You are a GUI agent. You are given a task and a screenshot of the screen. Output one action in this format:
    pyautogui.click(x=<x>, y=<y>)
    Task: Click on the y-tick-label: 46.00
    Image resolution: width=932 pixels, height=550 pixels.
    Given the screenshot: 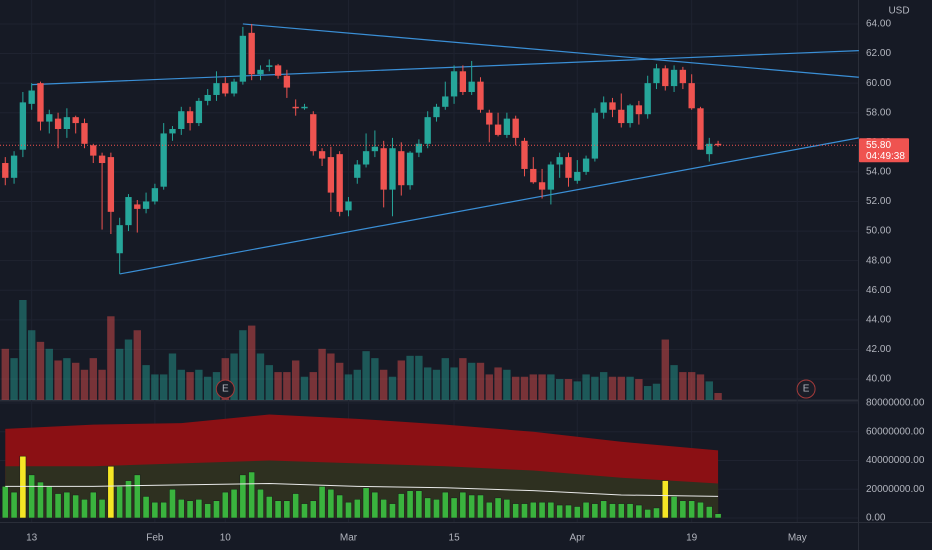 What is the action you would take?
    pyautogui.click(x=878, y=290)
    